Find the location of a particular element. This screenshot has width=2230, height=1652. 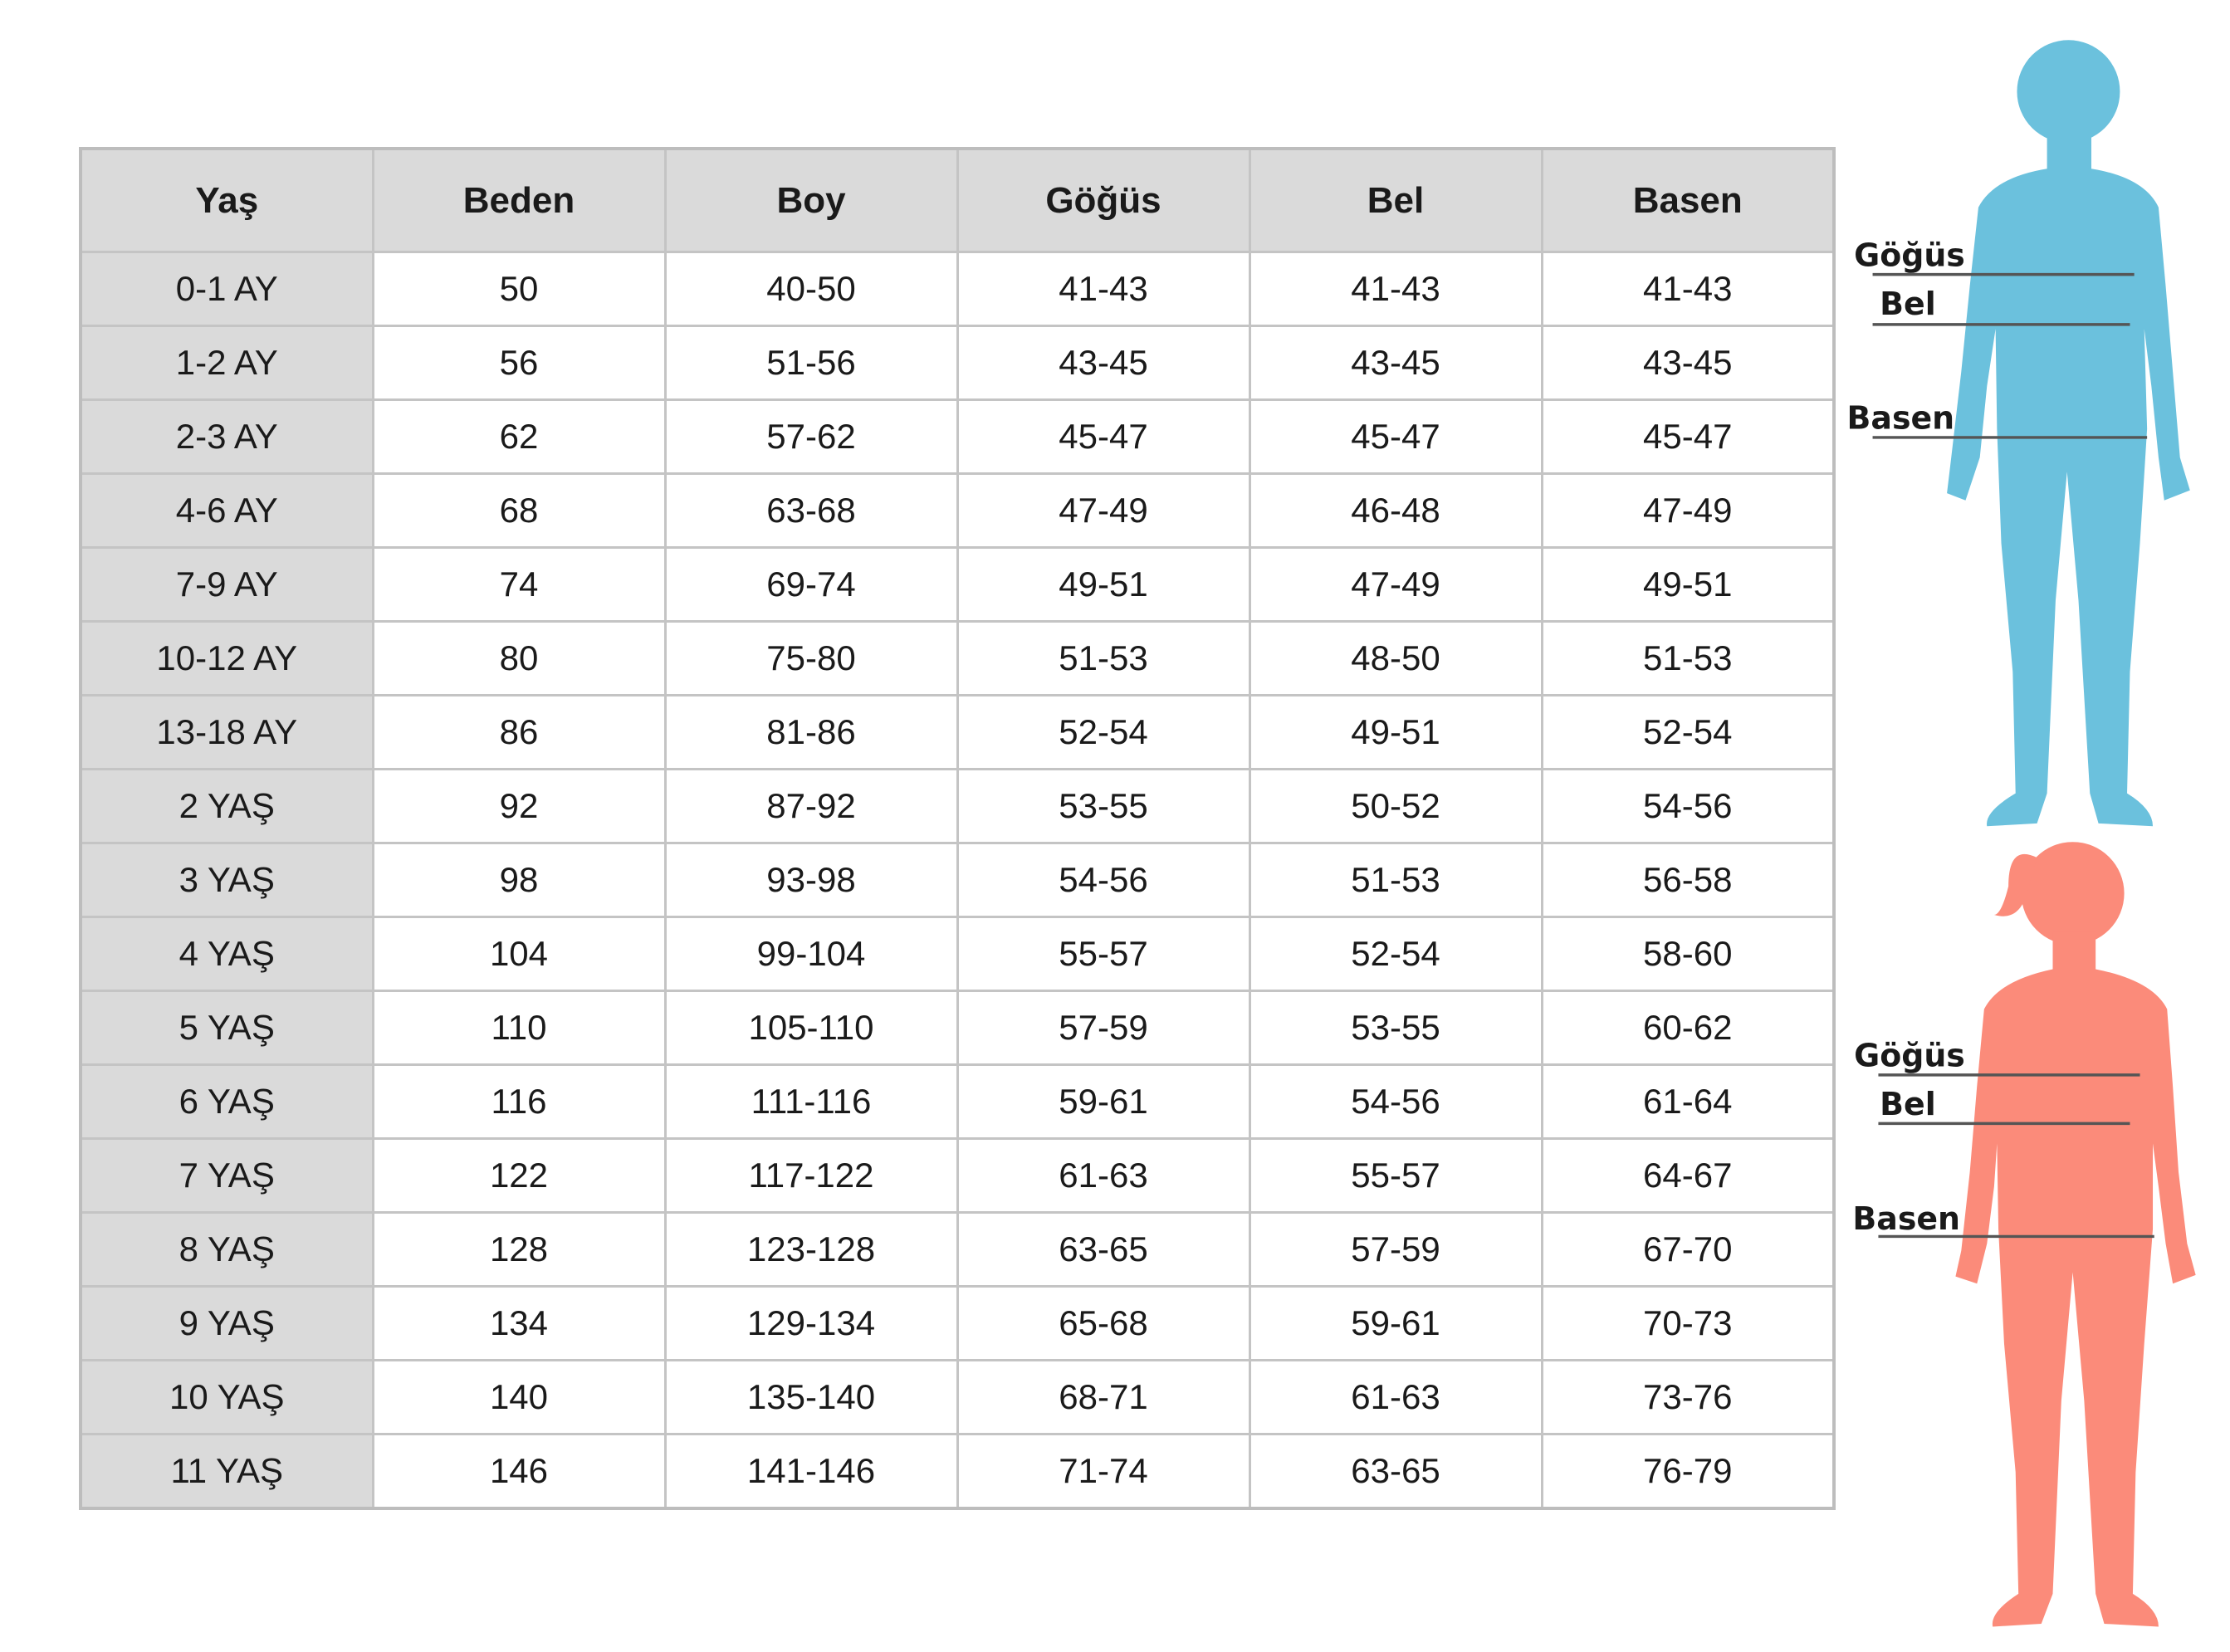

table-cell: 40-50 is located at coordinates (811, 289).